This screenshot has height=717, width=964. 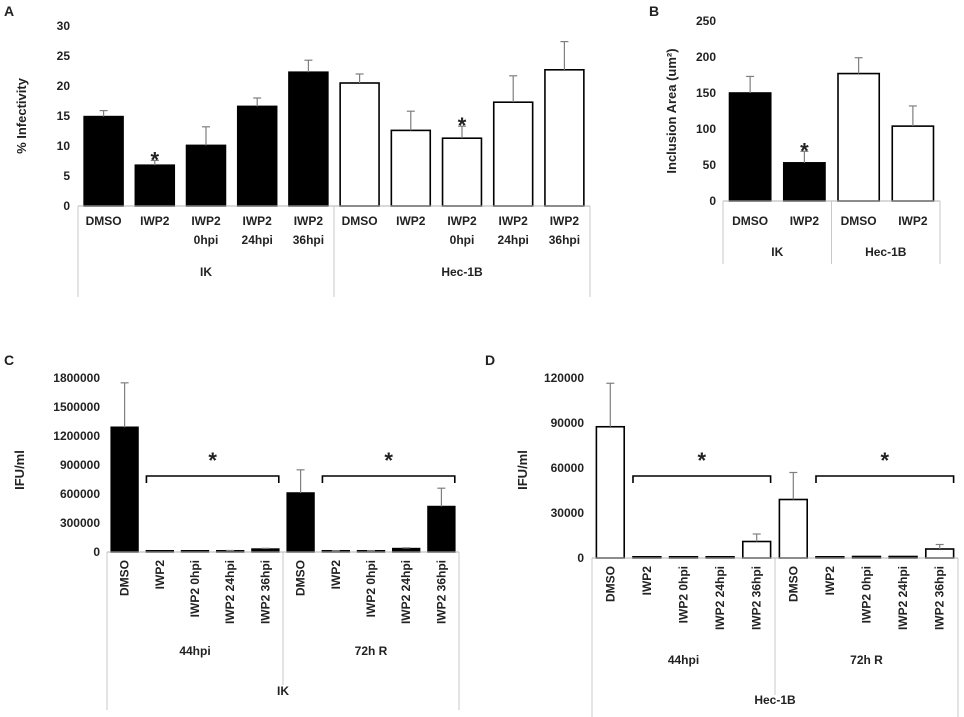 What do you see at coordinates (64, 146) in the screenshot?
I see `y-tick-label: 10` at bounding box center [64, 146].